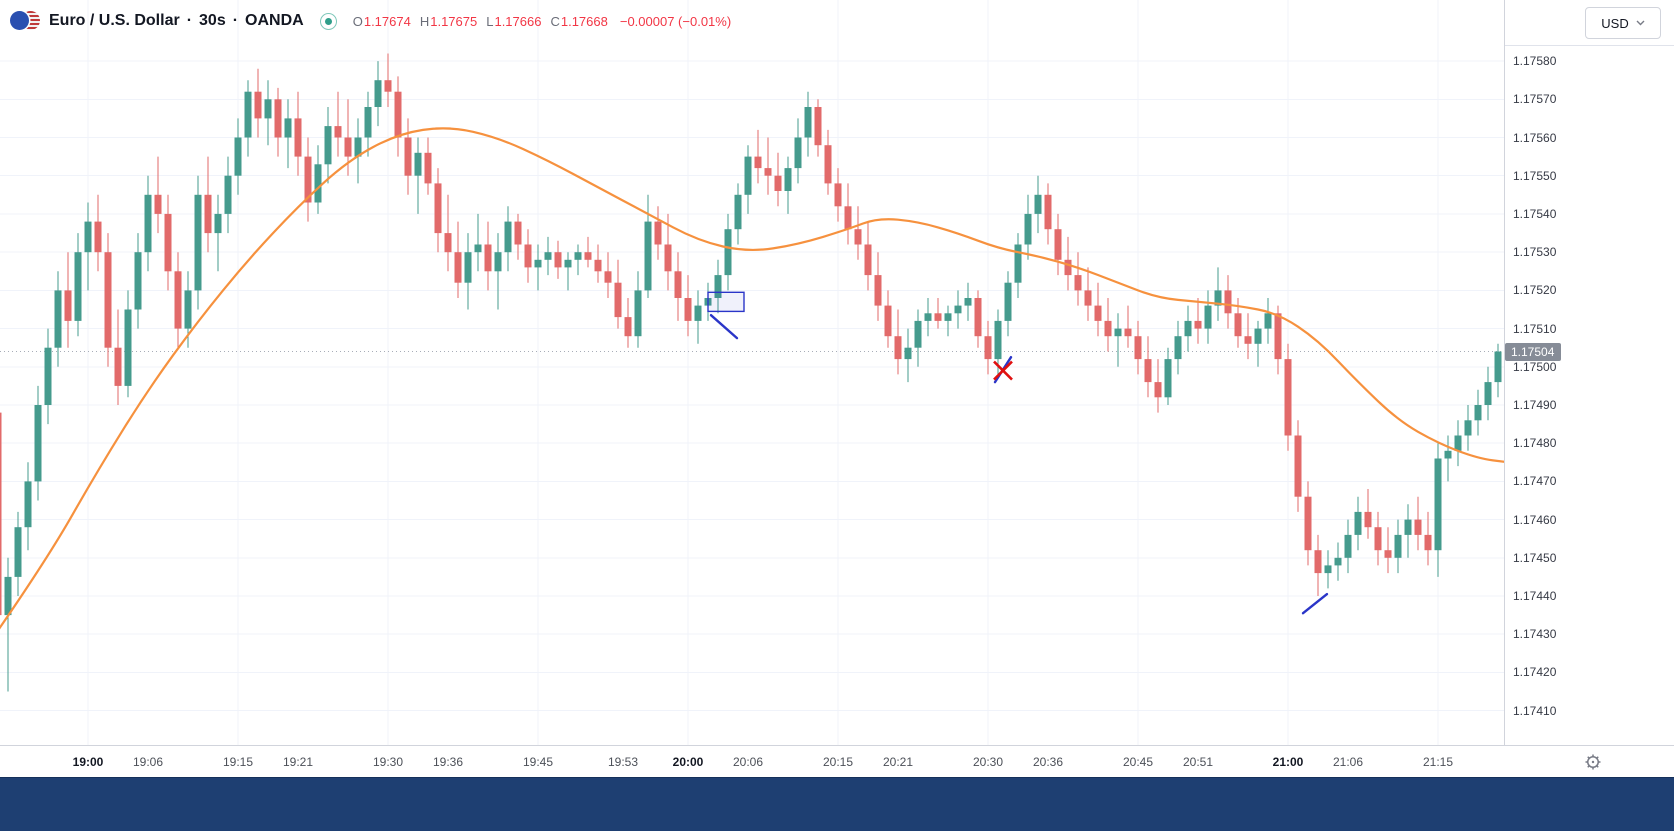 The width and height of the screenshot is (1674, 831). What do you see at coordinates (538, 762) in the screenshot?
I see `time-axis-label: 19:45` at bounding box center [538, 762].